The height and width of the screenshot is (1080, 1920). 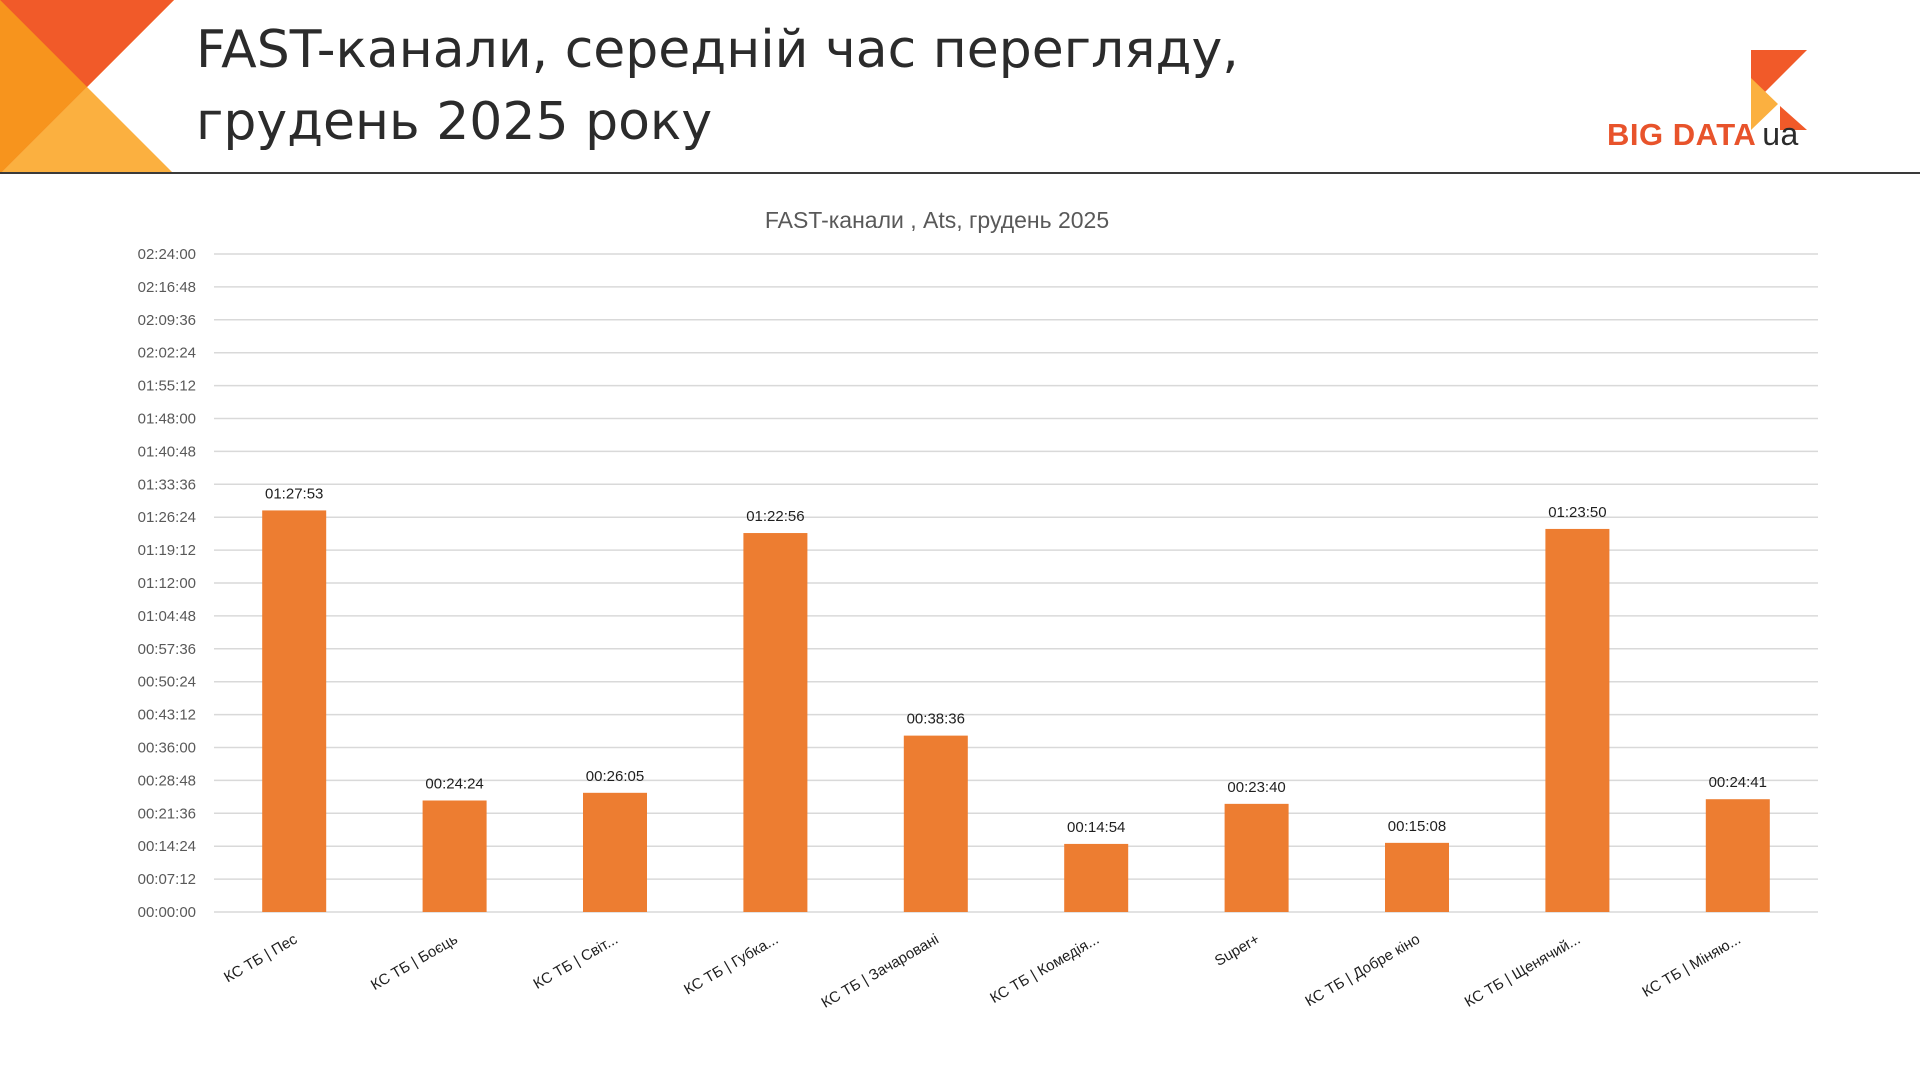 What do you see at coordinates (1780, 134) in the screenshot?
I see `logo-suffix: ua` at bounding box center [1780, 134].